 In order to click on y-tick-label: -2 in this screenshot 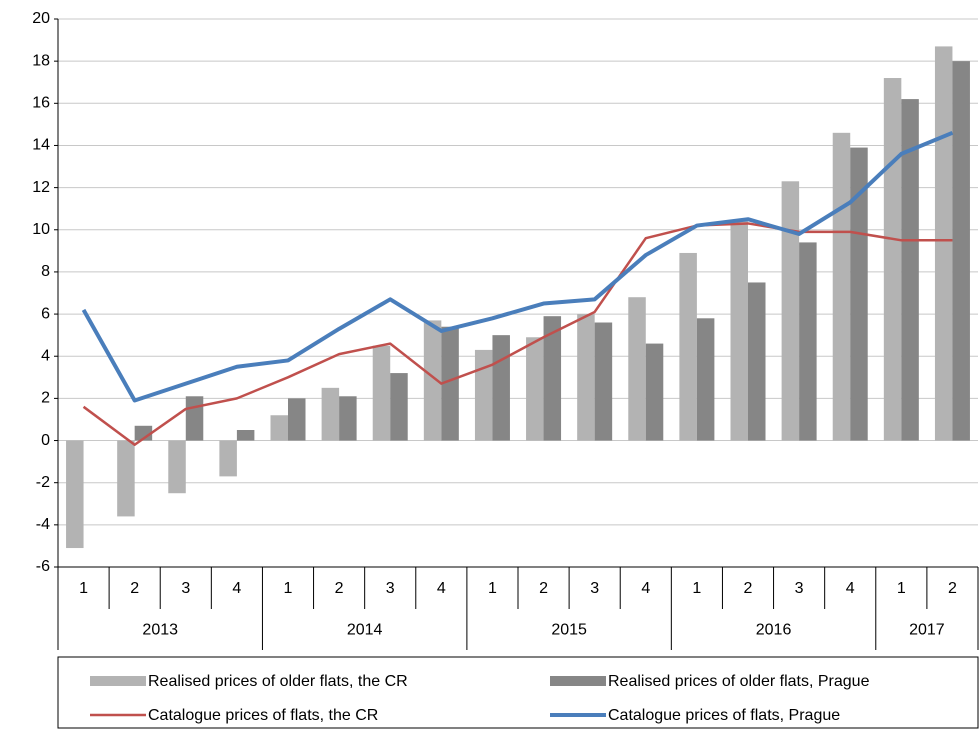, I will do `click(43, 482)`.